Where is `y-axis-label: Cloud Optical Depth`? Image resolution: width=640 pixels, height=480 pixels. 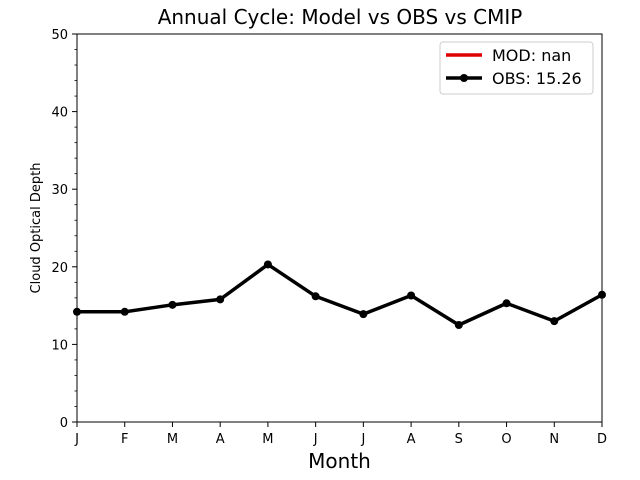
y-axis-label: Cloud Optical Depth is located at coordinates (36, 228).